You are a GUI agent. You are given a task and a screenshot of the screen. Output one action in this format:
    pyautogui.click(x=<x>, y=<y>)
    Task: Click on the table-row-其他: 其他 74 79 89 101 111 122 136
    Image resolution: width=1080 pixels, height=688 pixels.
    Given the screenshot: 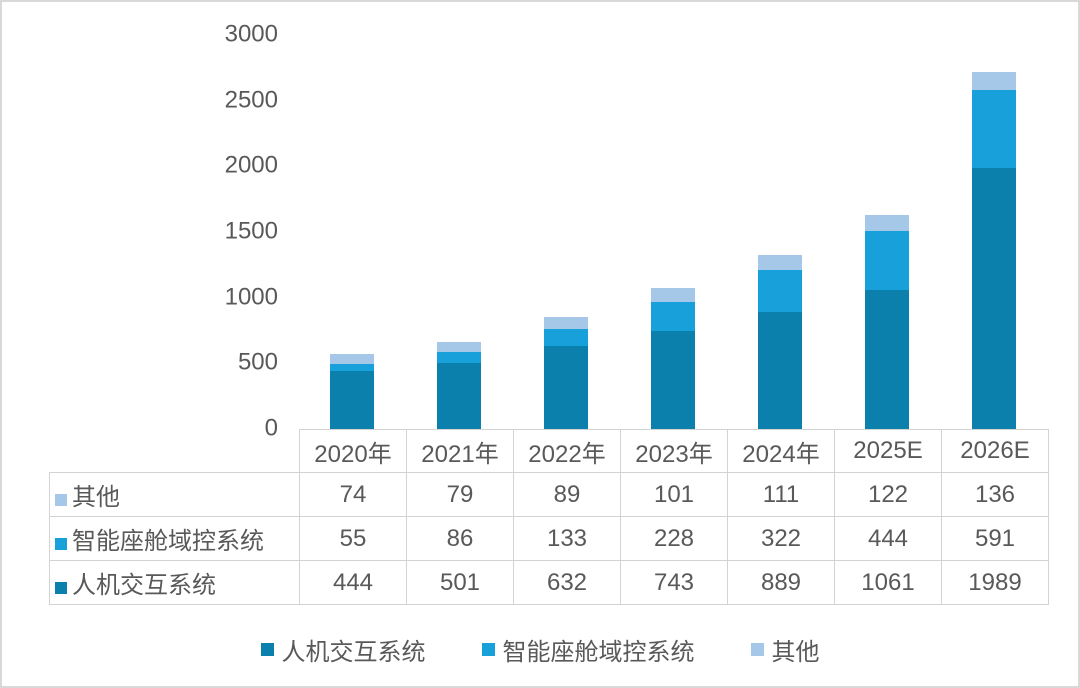 What is the action you would take?
    pyautogui.click(x=549, y=494)
    